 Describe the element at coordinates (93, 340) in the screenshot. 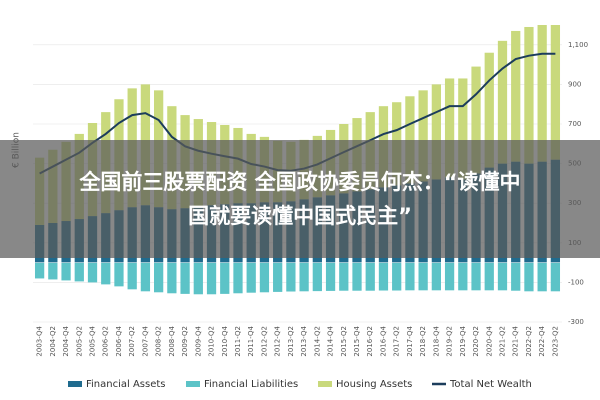

I see `x-tick-label: 2005-Q4` at that location.